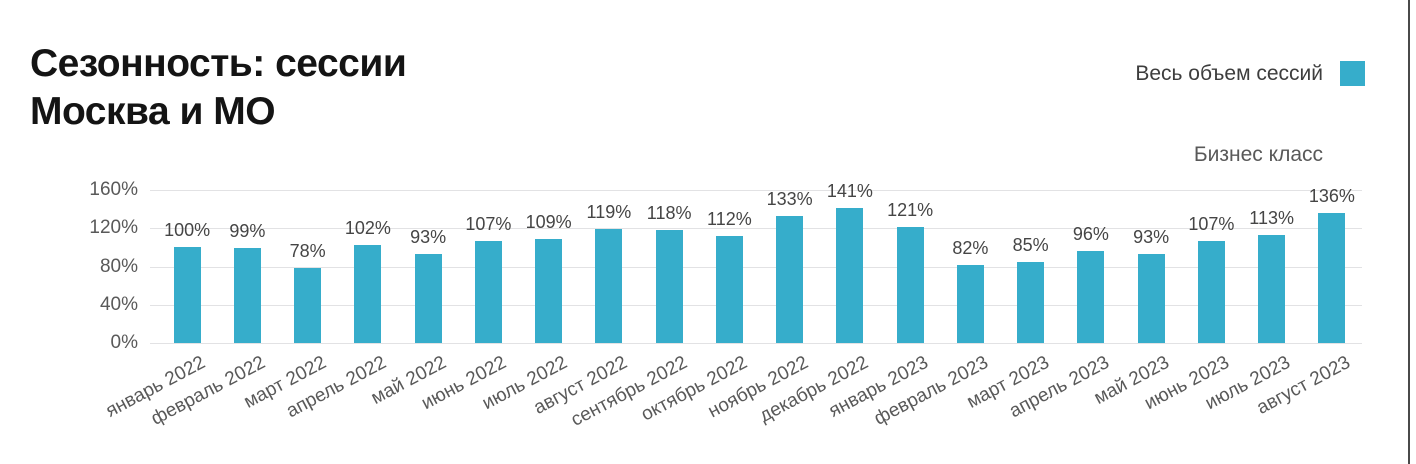 The image size is (1416, 464). I want to click on slide-right-border, so click(1409, 232).